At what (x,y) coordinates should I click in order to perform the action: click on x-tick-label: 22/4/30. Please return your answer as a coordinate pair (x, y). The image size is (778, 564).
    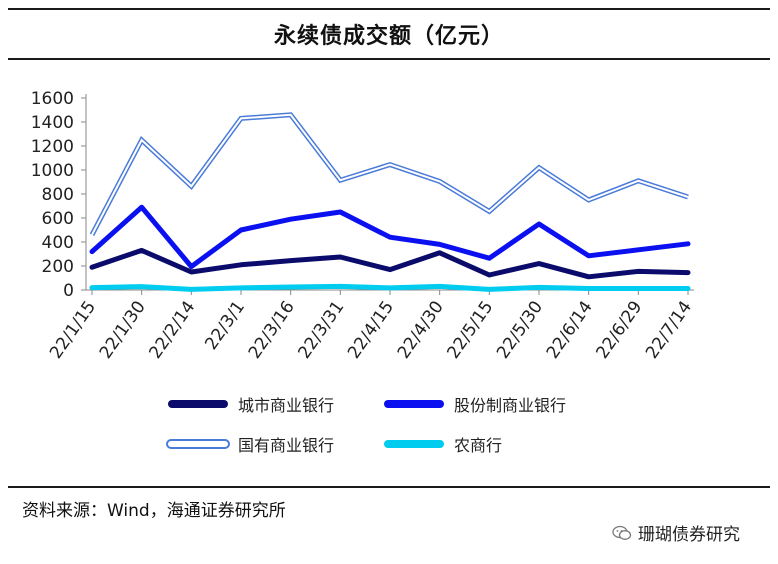
    Looking at the image, I should click on (421, 329).